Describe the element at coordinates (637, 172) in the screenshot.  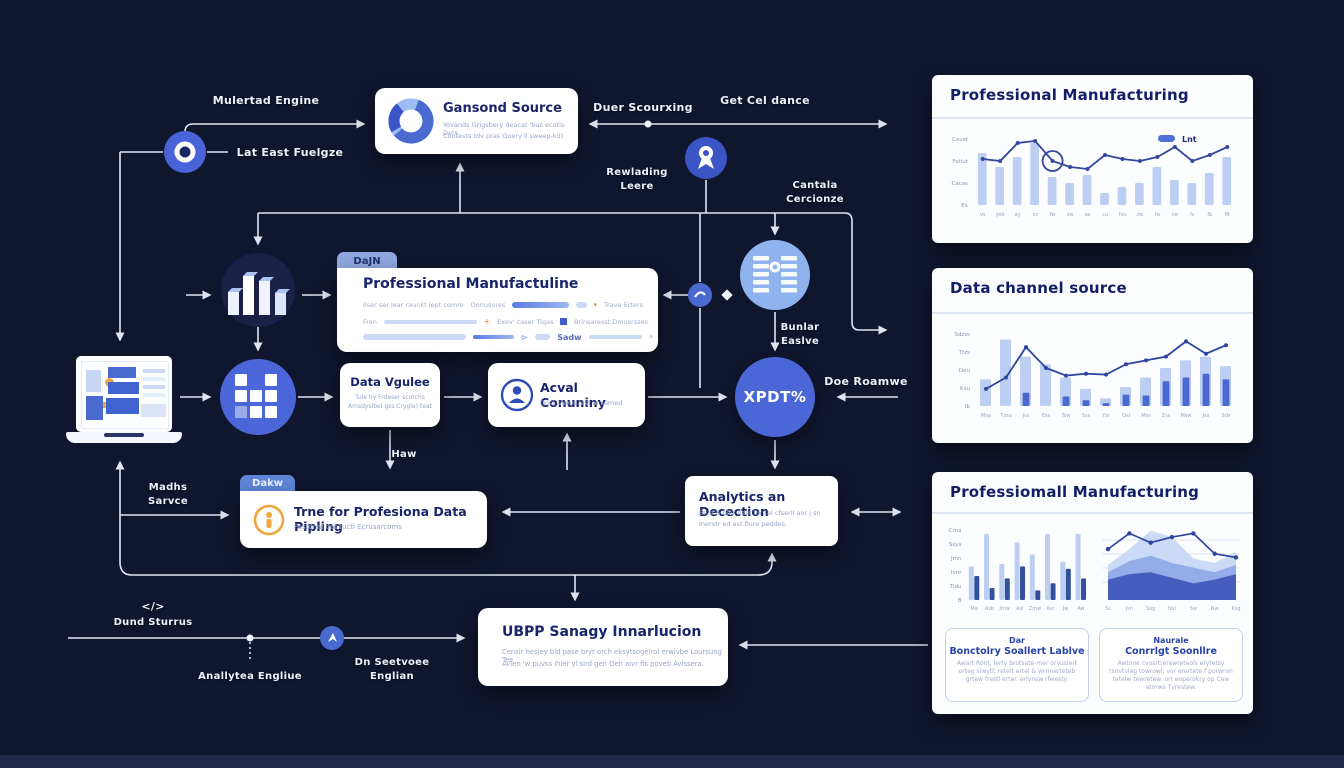
I see `label-rewarding-1: Rewlading` at that location.